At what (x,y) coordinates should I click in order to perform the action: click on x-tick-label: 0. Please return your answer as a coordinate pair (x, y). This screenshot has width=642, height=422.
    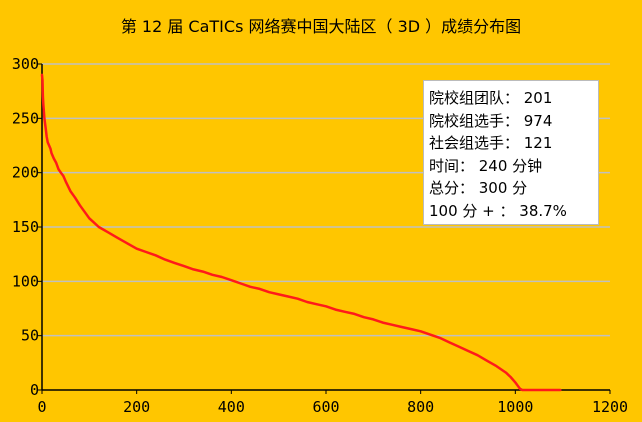
    Looking at the image, I should click on (41, 407).